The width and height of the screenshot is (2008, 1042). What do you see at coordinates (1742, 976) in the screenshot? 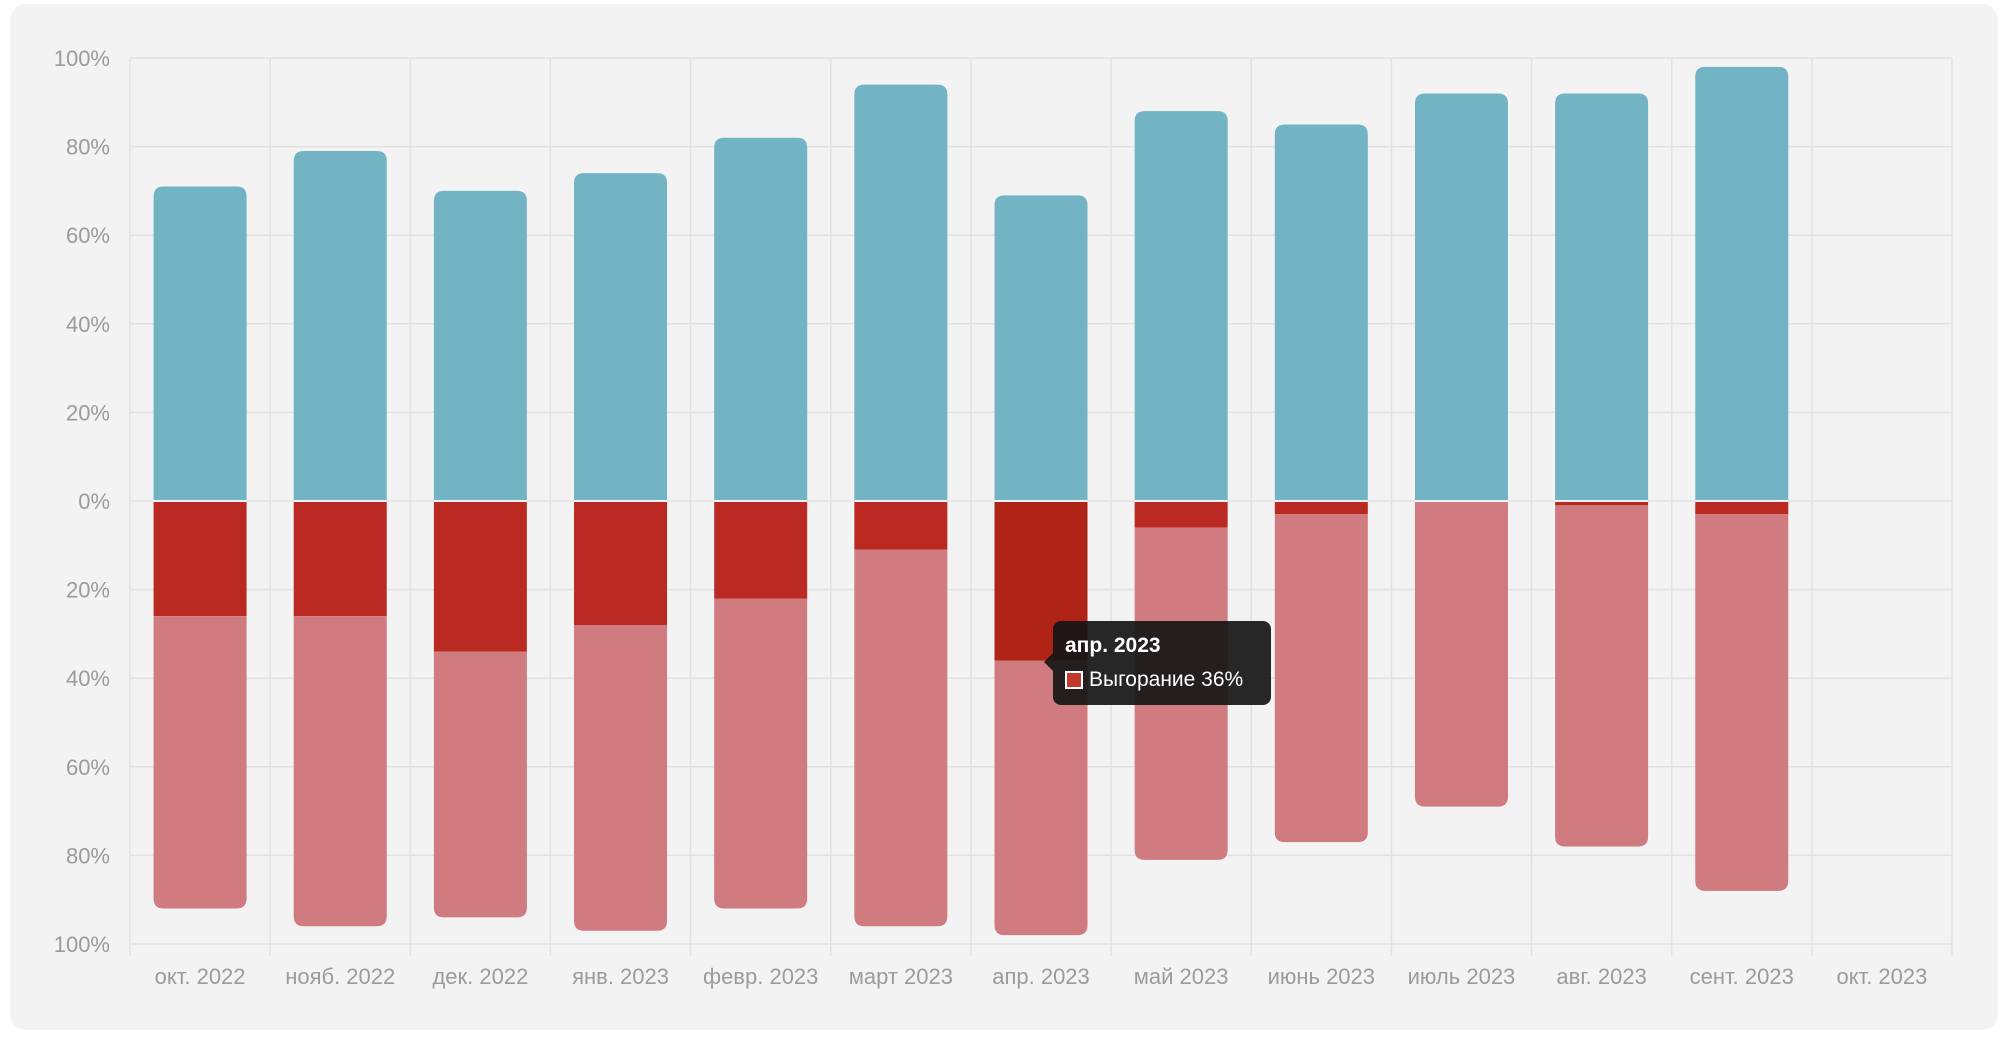
I see `x-tick-label: сент. 2023` at bounding box center [1742, 976].